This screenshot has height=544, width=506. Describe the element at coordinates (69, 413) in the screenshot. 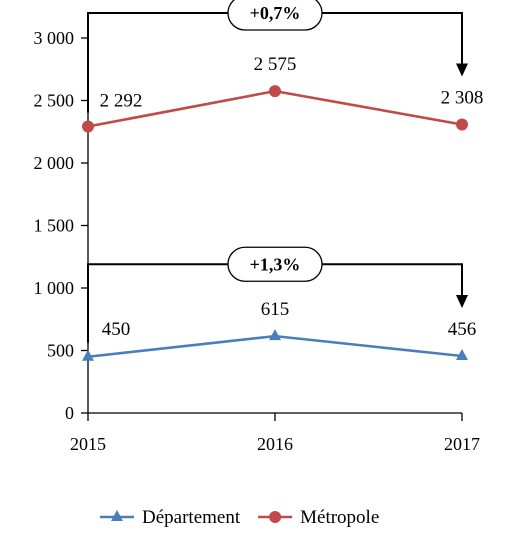

I see `y-tick-label: 0` at that location.